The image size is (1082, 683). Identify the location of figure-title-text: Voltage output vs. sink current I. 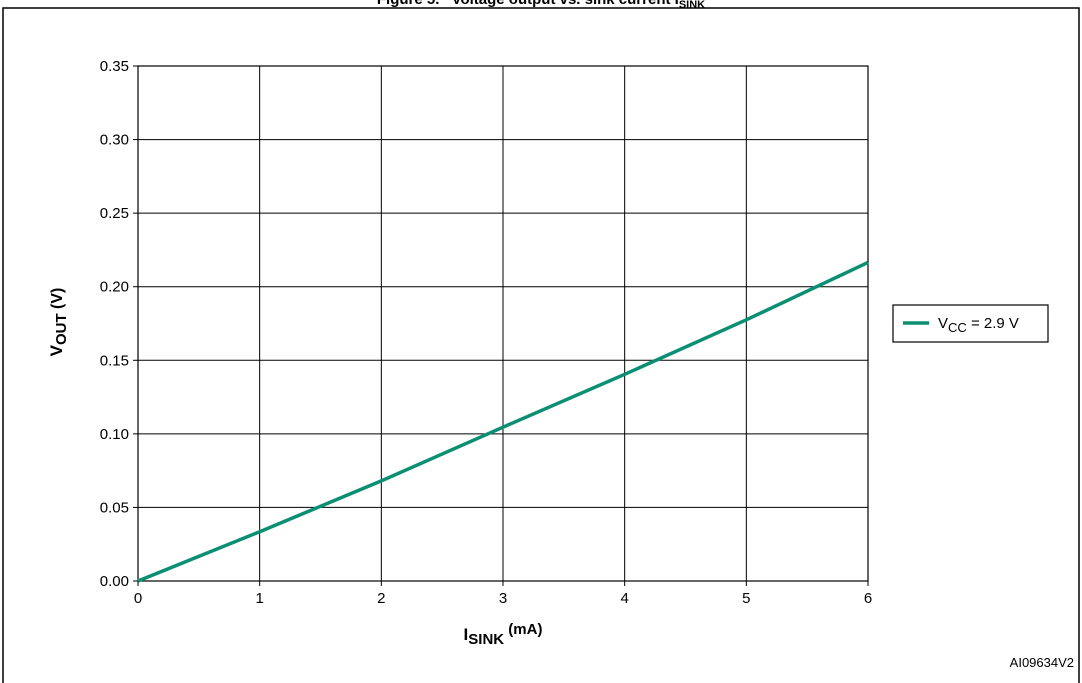
(565, 4).